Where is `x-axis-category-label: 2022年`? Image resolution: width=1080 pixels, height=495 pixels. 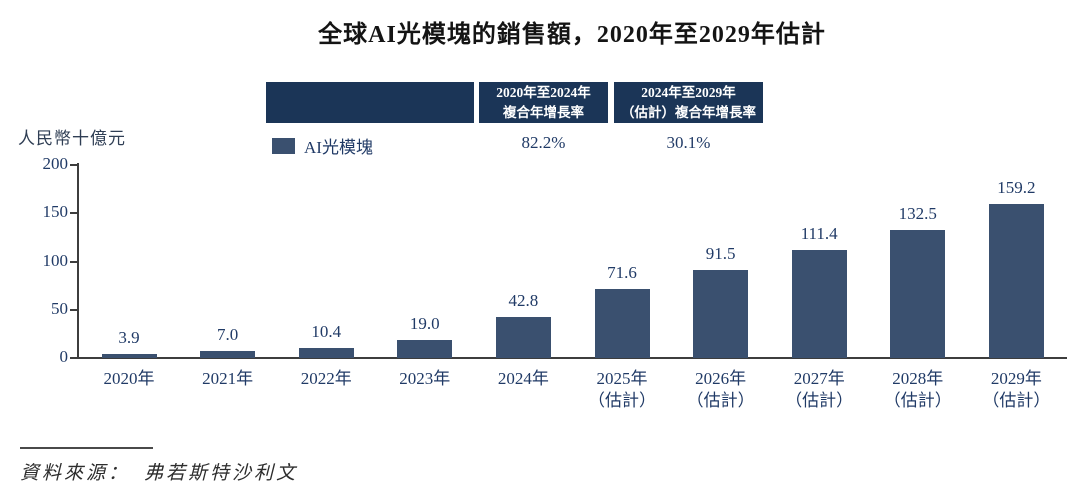 x-axis-category-label: 2022年 is located at coordinates (326, 379).